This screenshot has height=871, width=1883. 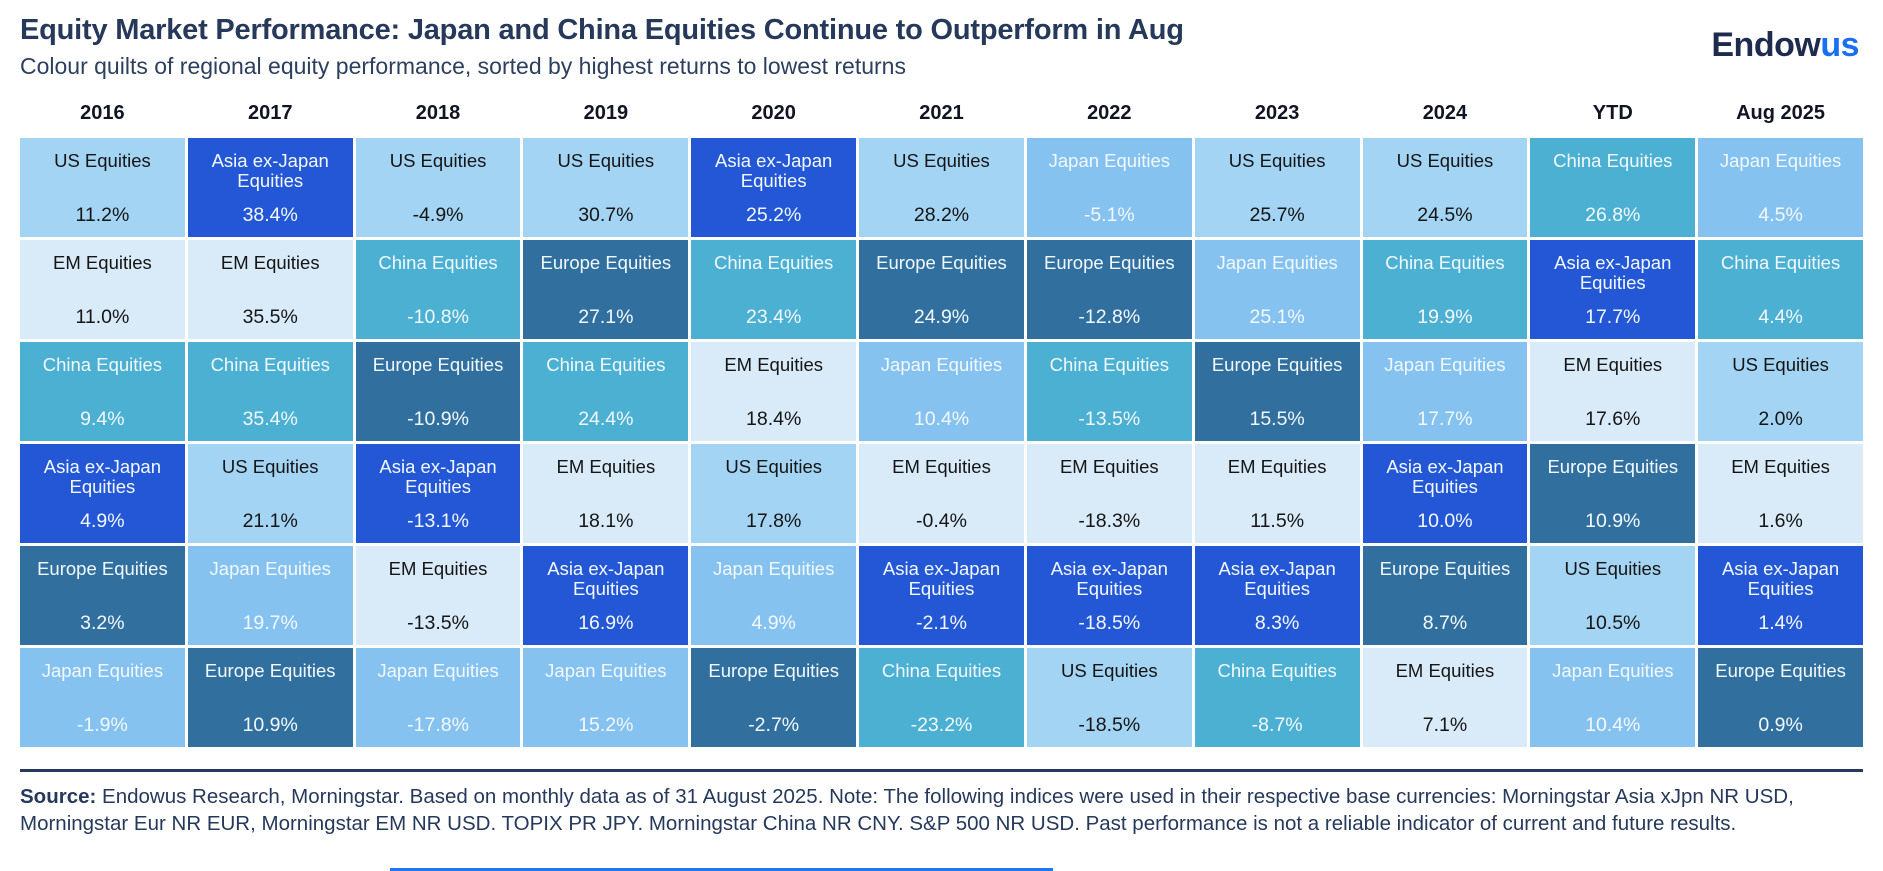 What do you see at coordinates (606, 493) in the screenshot?
I see `quilt-cell: EM Equities 18.1%` at bounding box center [606, 493].